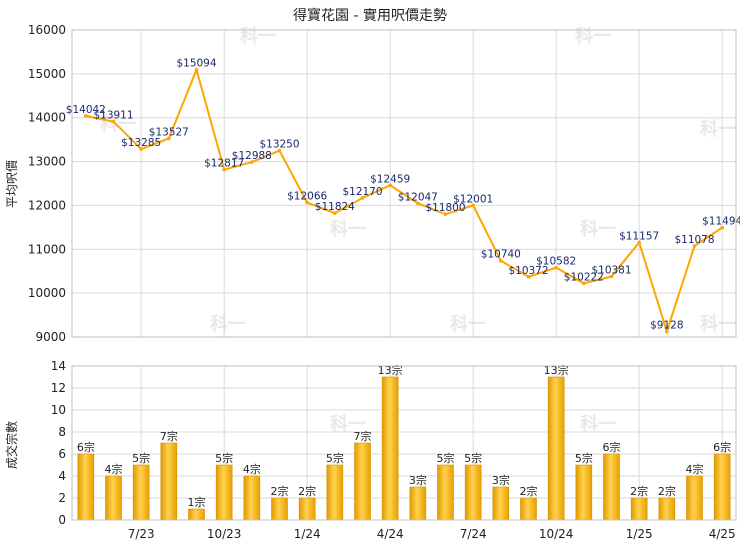 Image resolution: width=740 pixels, height=550 pixels. What do you see at coordinates (47, 293) in the screenshot?
I see `price-tick-label: 10000` at bounding box center [47, 293].